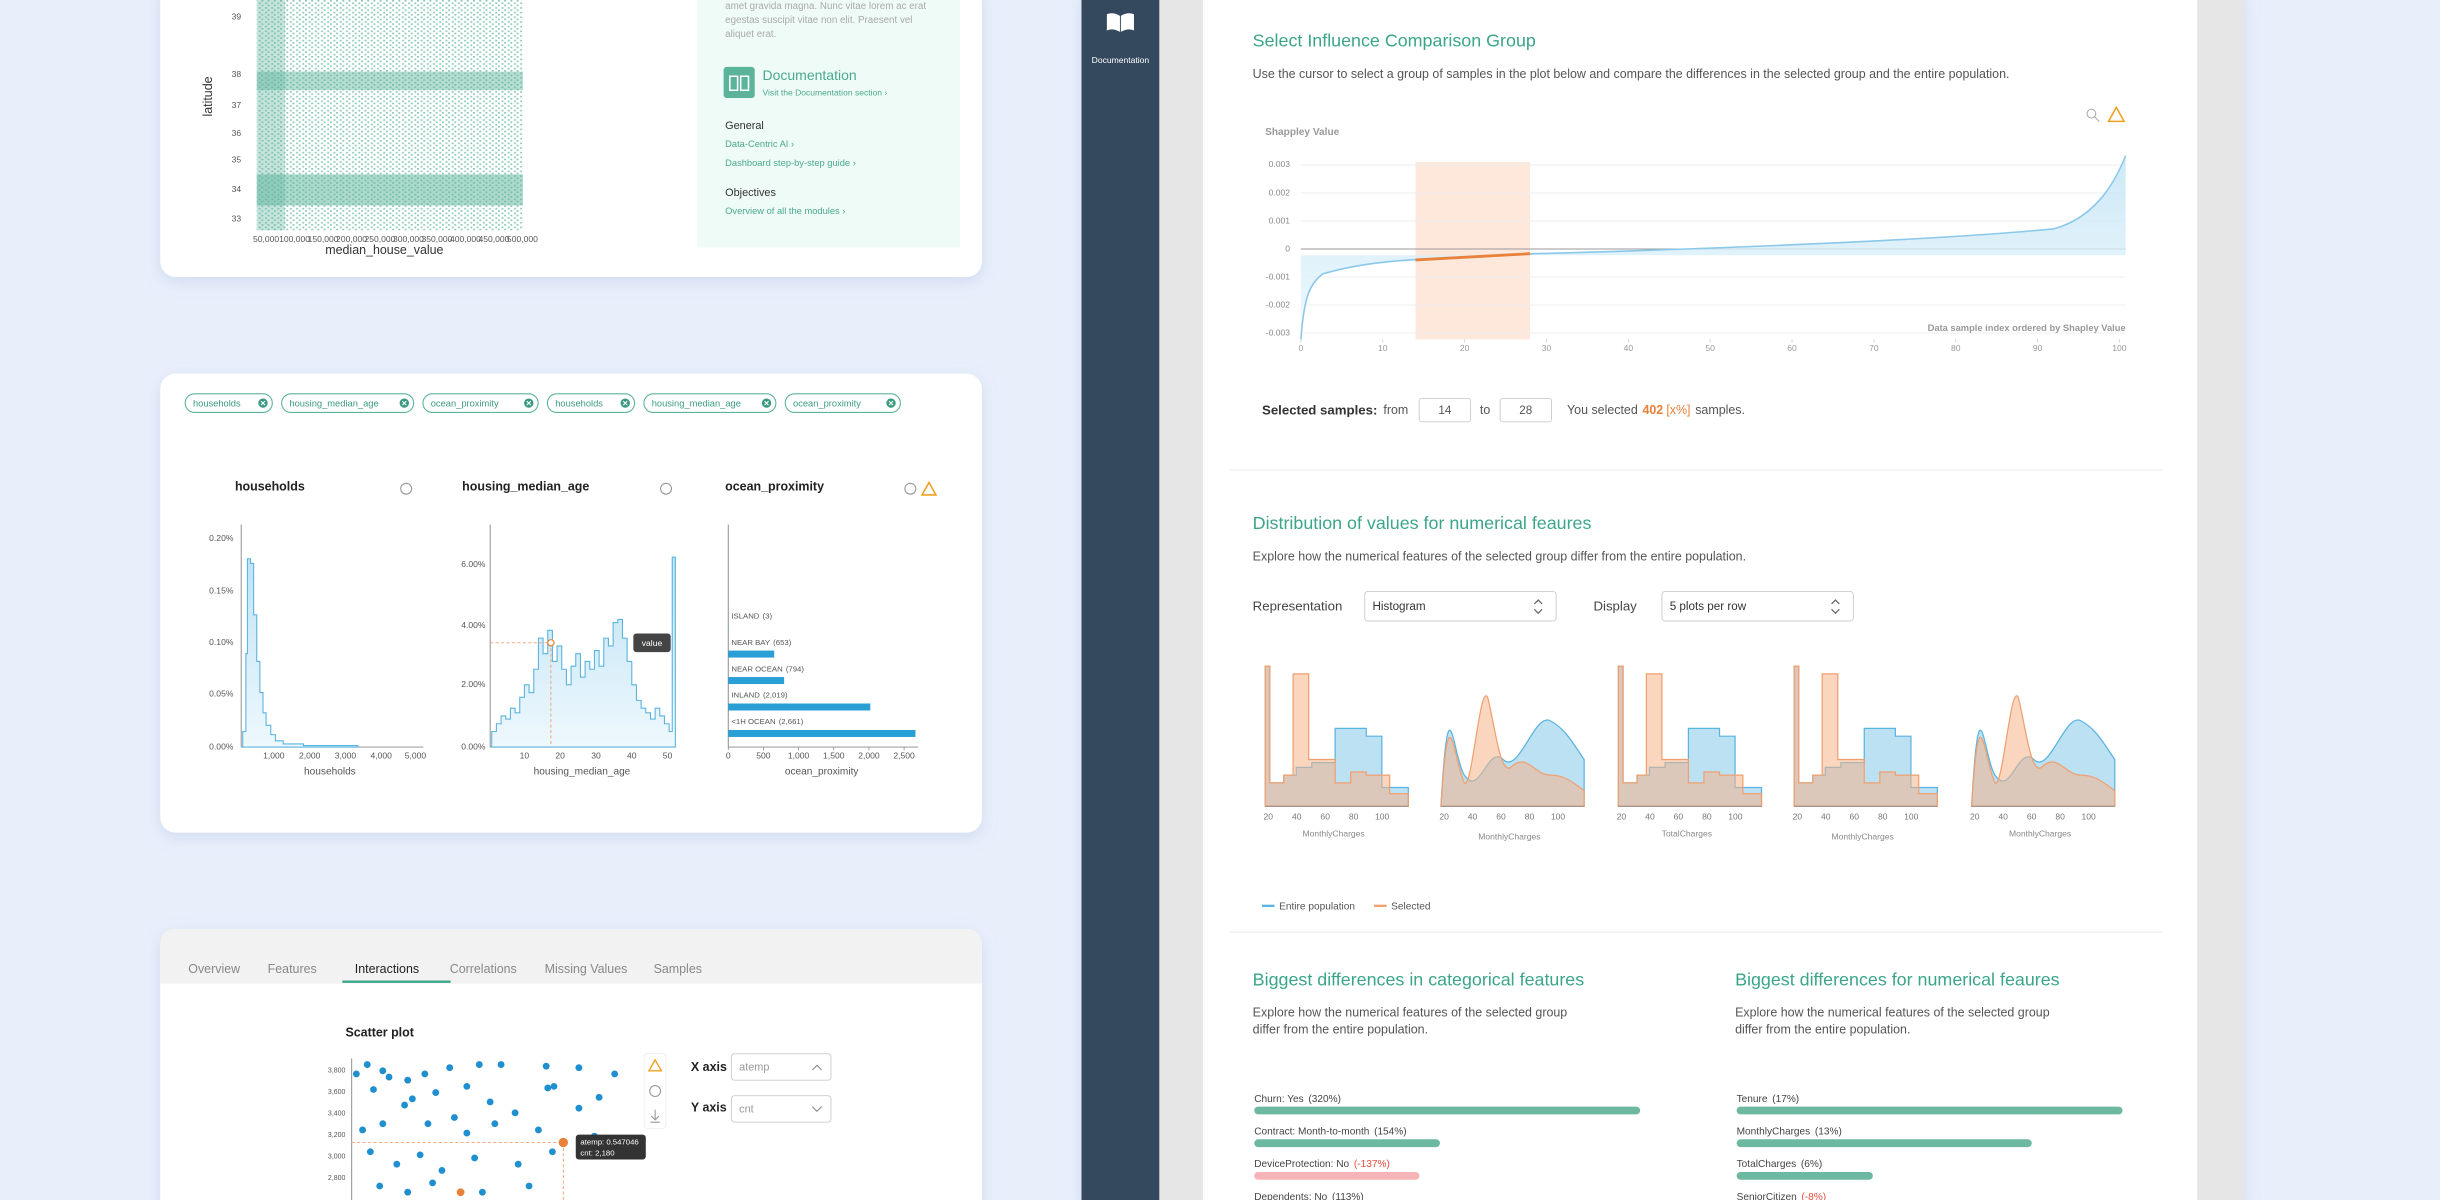 The image size is (2440, 1200). What do you see at coordinates (270, 486) in the screenshot?
I see `chart-title: households` at bounding box center [270, 486].